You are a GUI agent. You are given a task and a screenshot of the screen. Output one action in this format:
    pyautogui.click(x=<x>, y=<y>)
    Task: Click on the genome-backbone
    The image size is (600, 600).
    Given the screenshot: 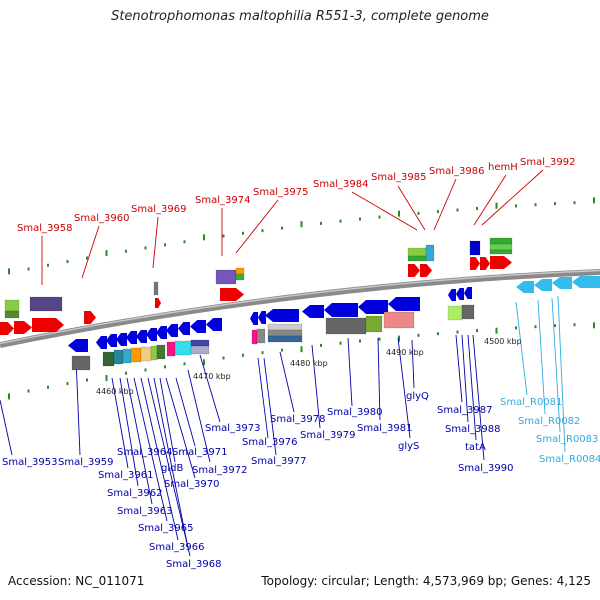 What is the action you would take?
    pyautogui.click(x=300, y=308)
    